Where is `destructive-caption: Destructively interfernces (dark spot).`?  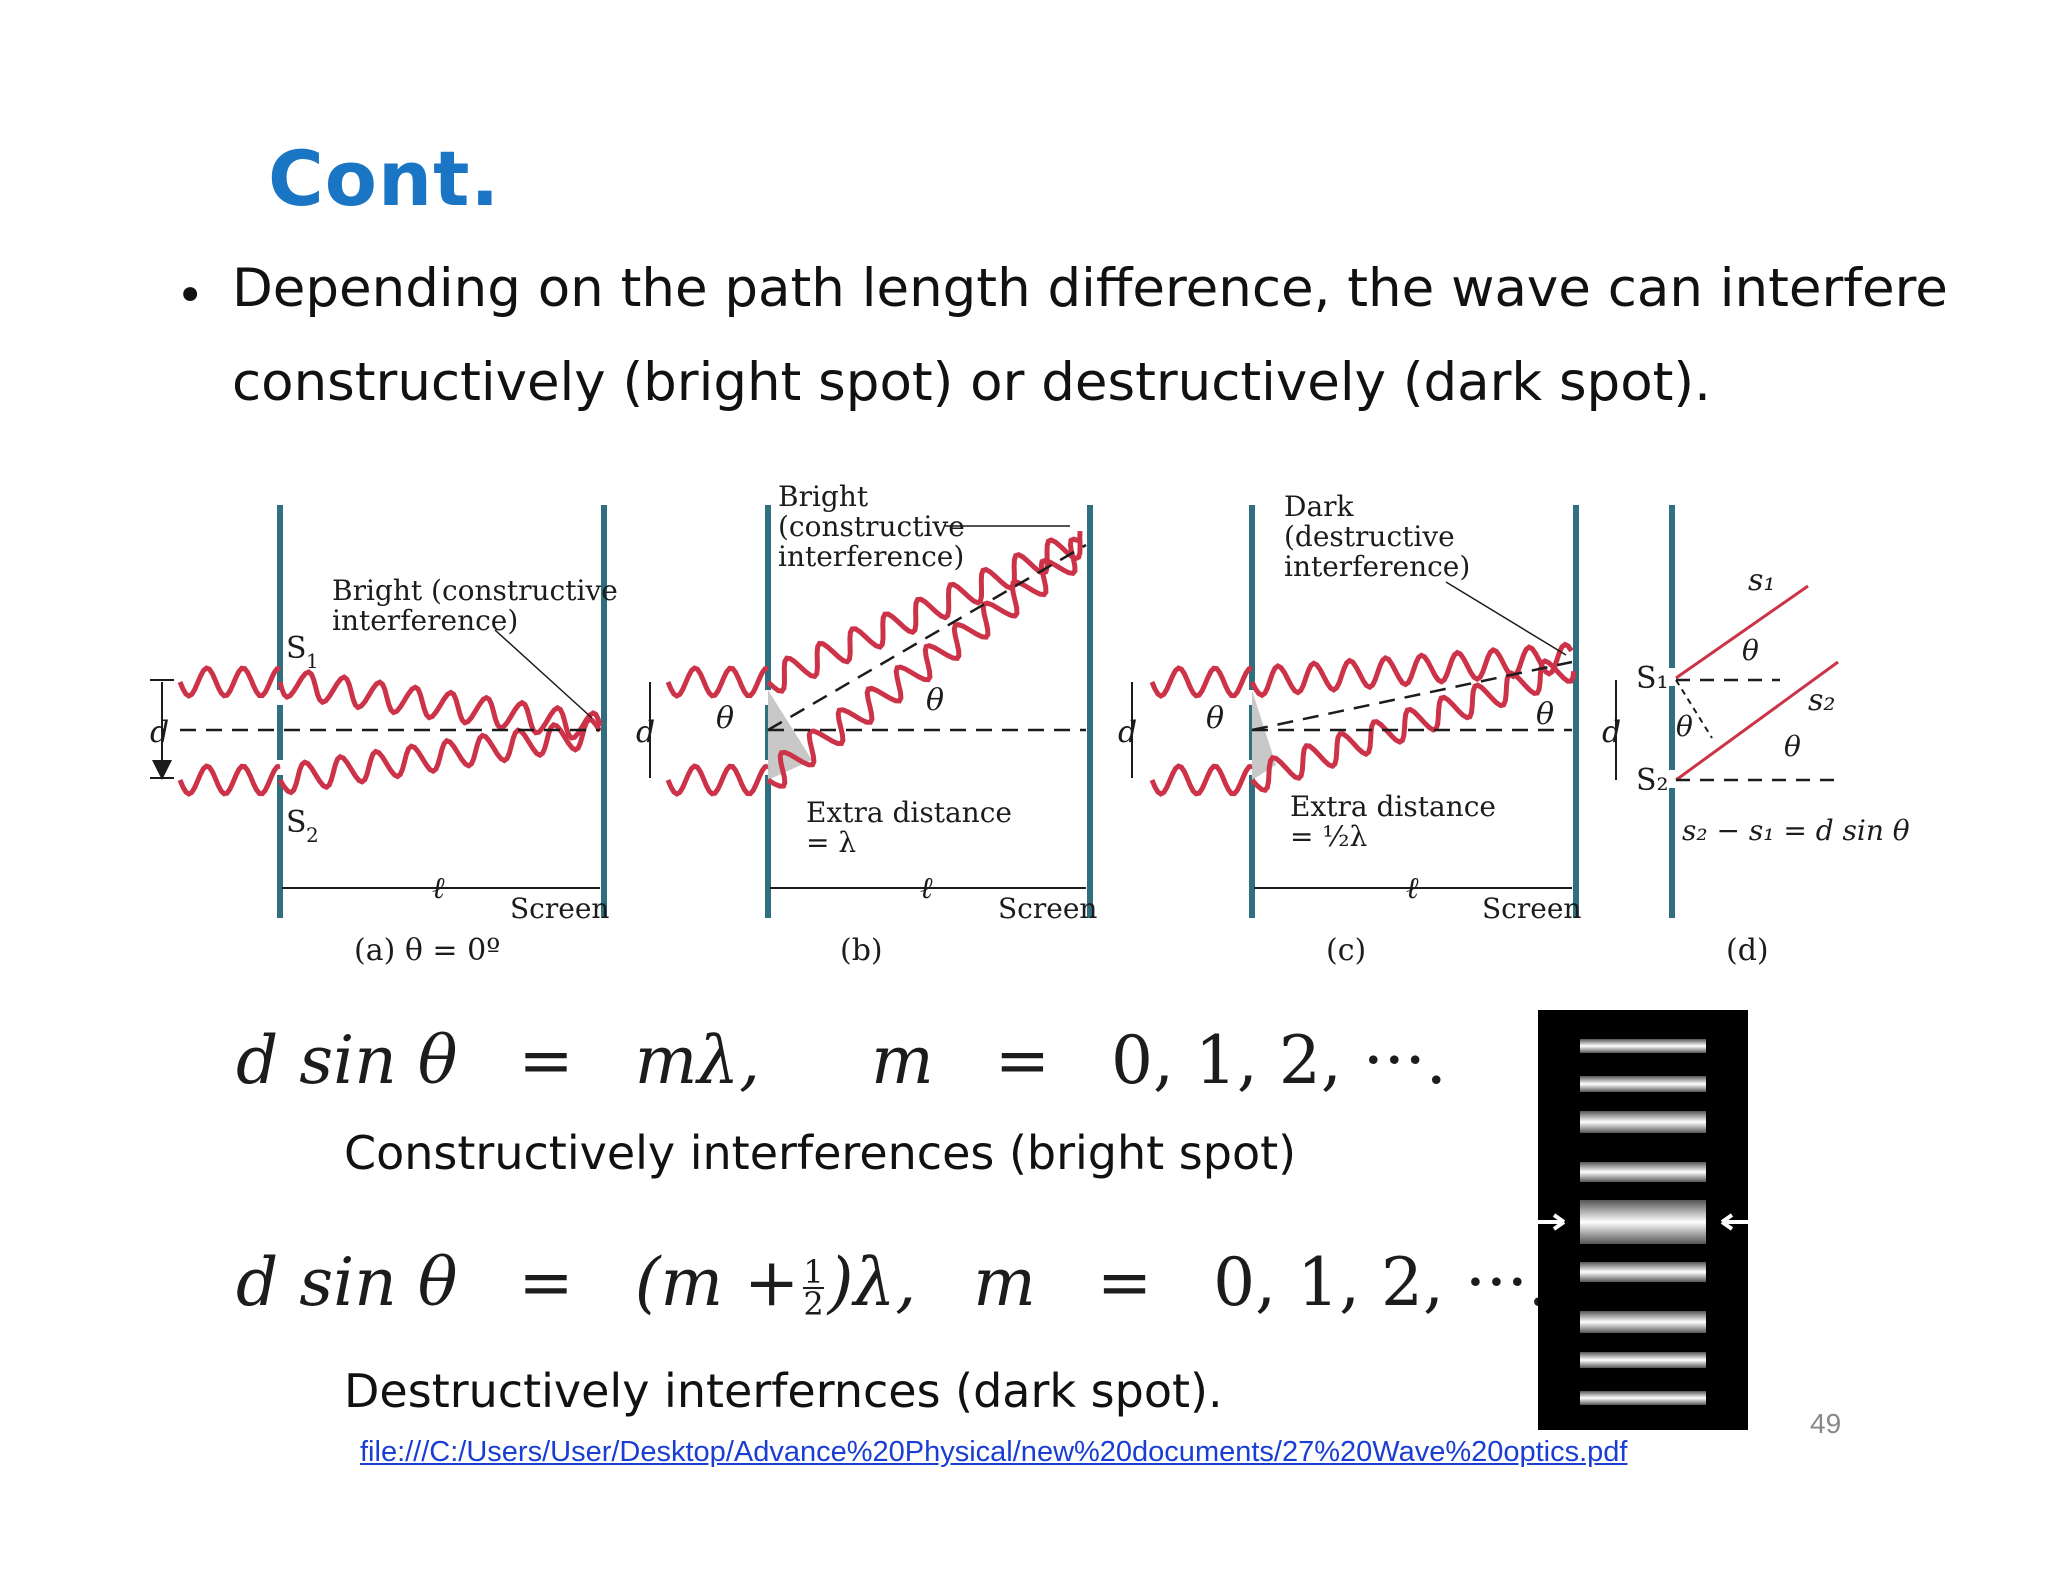 destructive-caption: Destructively interfernces (dark spot). is located at coordinates (783, 1391).